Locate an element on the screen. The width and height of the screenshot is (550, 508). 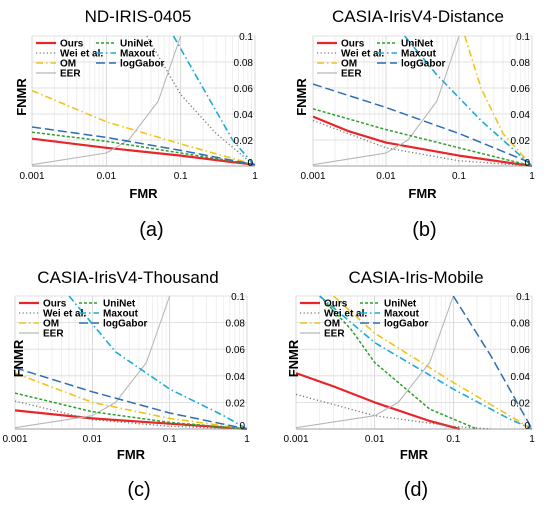
panel-caption: (a) is located at coordinates (151, 230).